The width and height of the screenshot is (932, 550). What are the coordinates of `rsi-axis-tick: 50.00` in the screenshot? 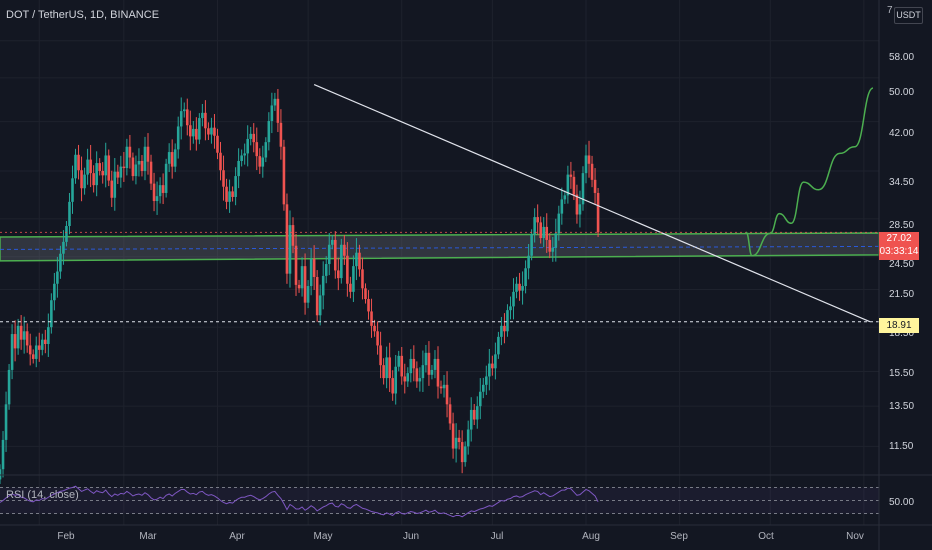 It's located at (902, 502).